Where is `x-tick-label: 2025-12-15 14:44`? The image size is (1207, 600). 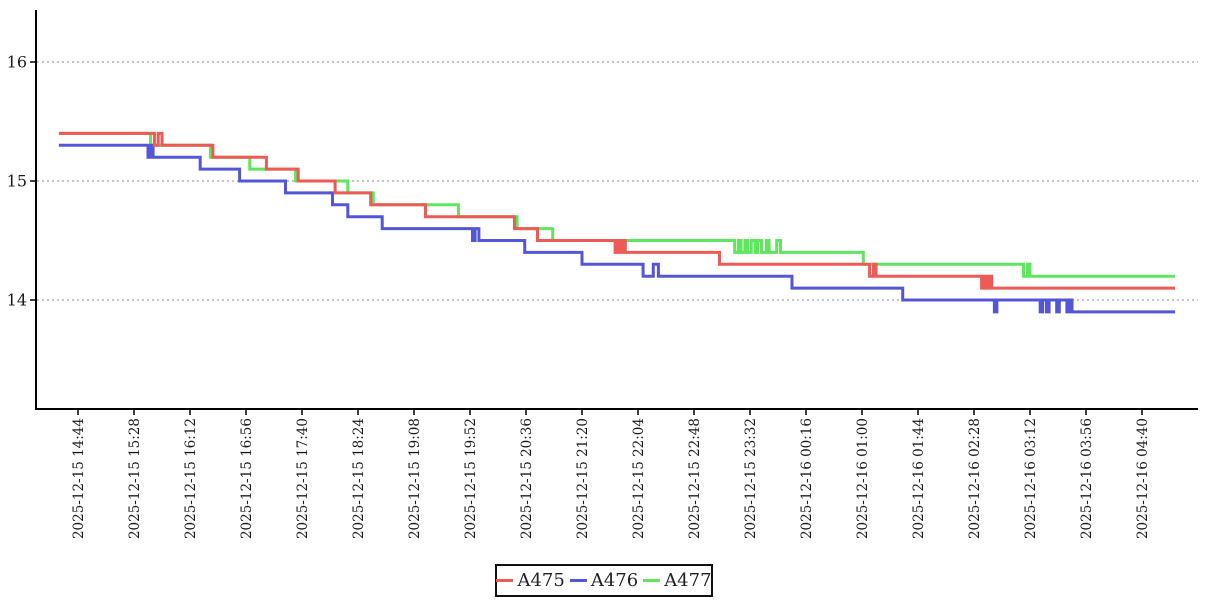
x-tick-label: 2025-12-15 14:44 is located at coordinates (79, 478).